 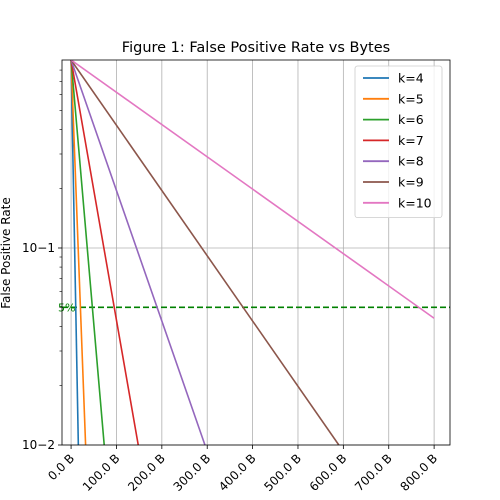 What do you see at coordinates (38, 248) in the screenshot?
I see `y-tick-label: 10−1` at bounding box center [38, 248].